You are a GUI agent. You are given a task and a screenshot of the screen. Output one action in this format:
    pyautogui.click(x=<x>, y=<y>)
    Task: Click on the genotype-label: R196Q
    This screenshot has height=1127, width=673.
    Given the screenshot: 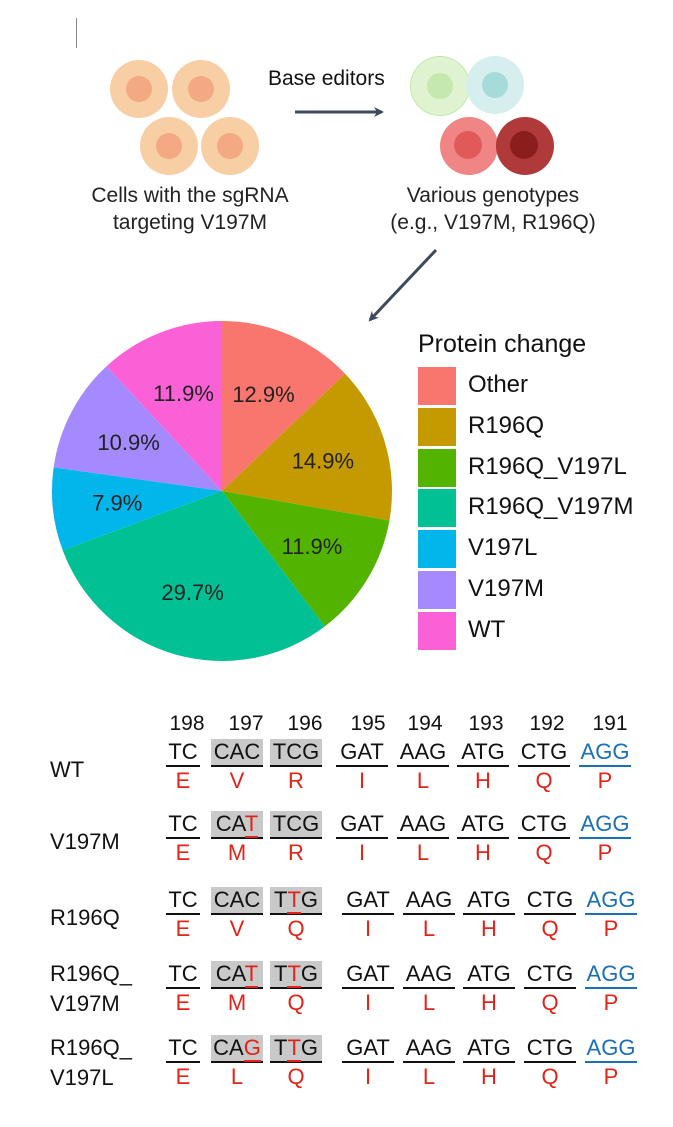 What is the action you would take?
    pyautogui.click(x=85, y=917)
    